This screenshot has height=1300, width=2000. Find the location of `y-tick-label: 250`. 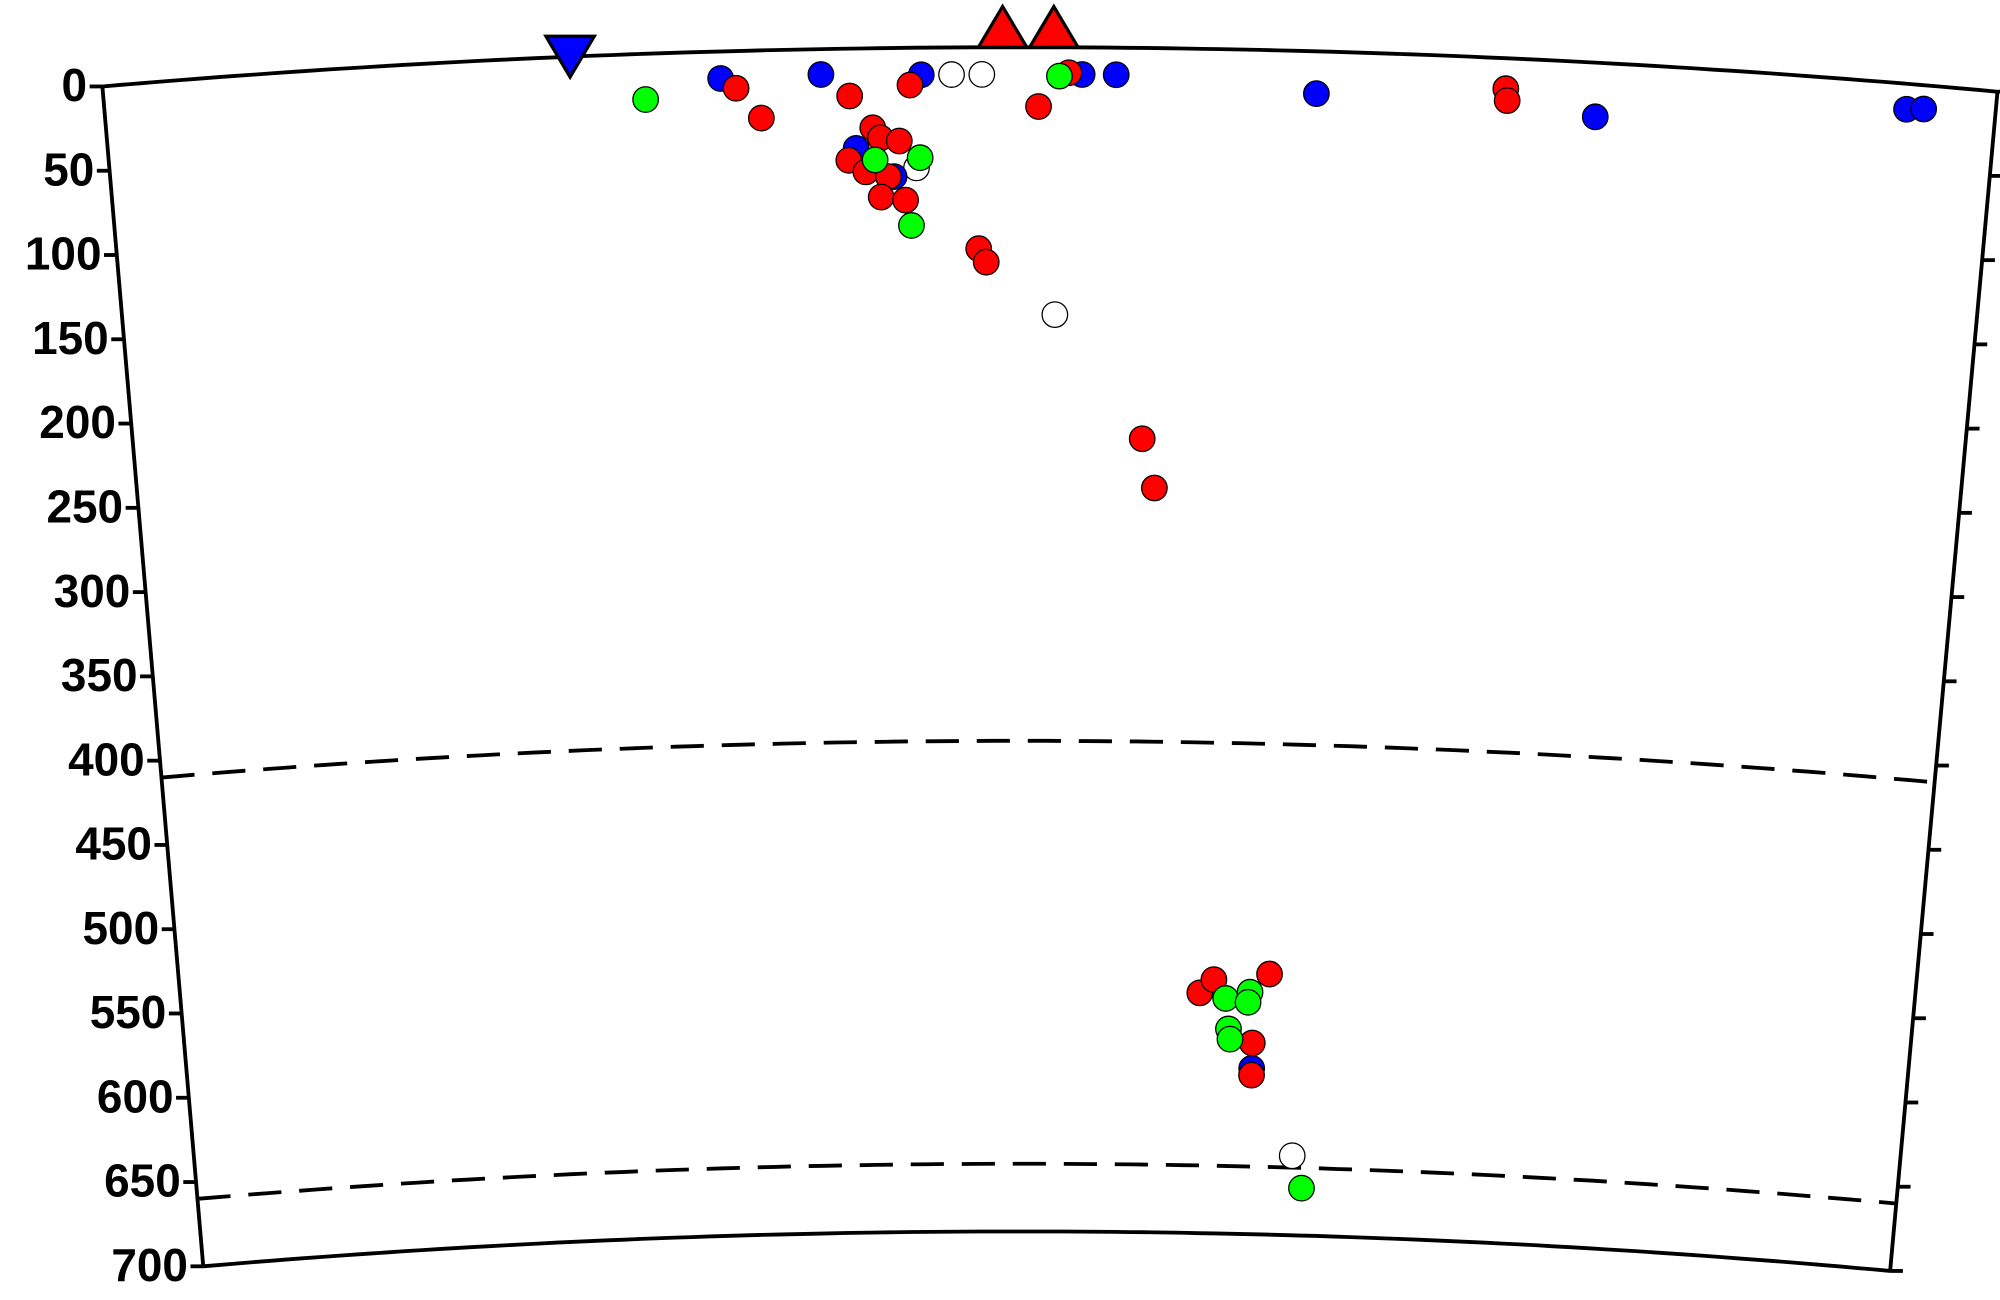

y-tick-label: 250 is located at coordinates (85, 507).